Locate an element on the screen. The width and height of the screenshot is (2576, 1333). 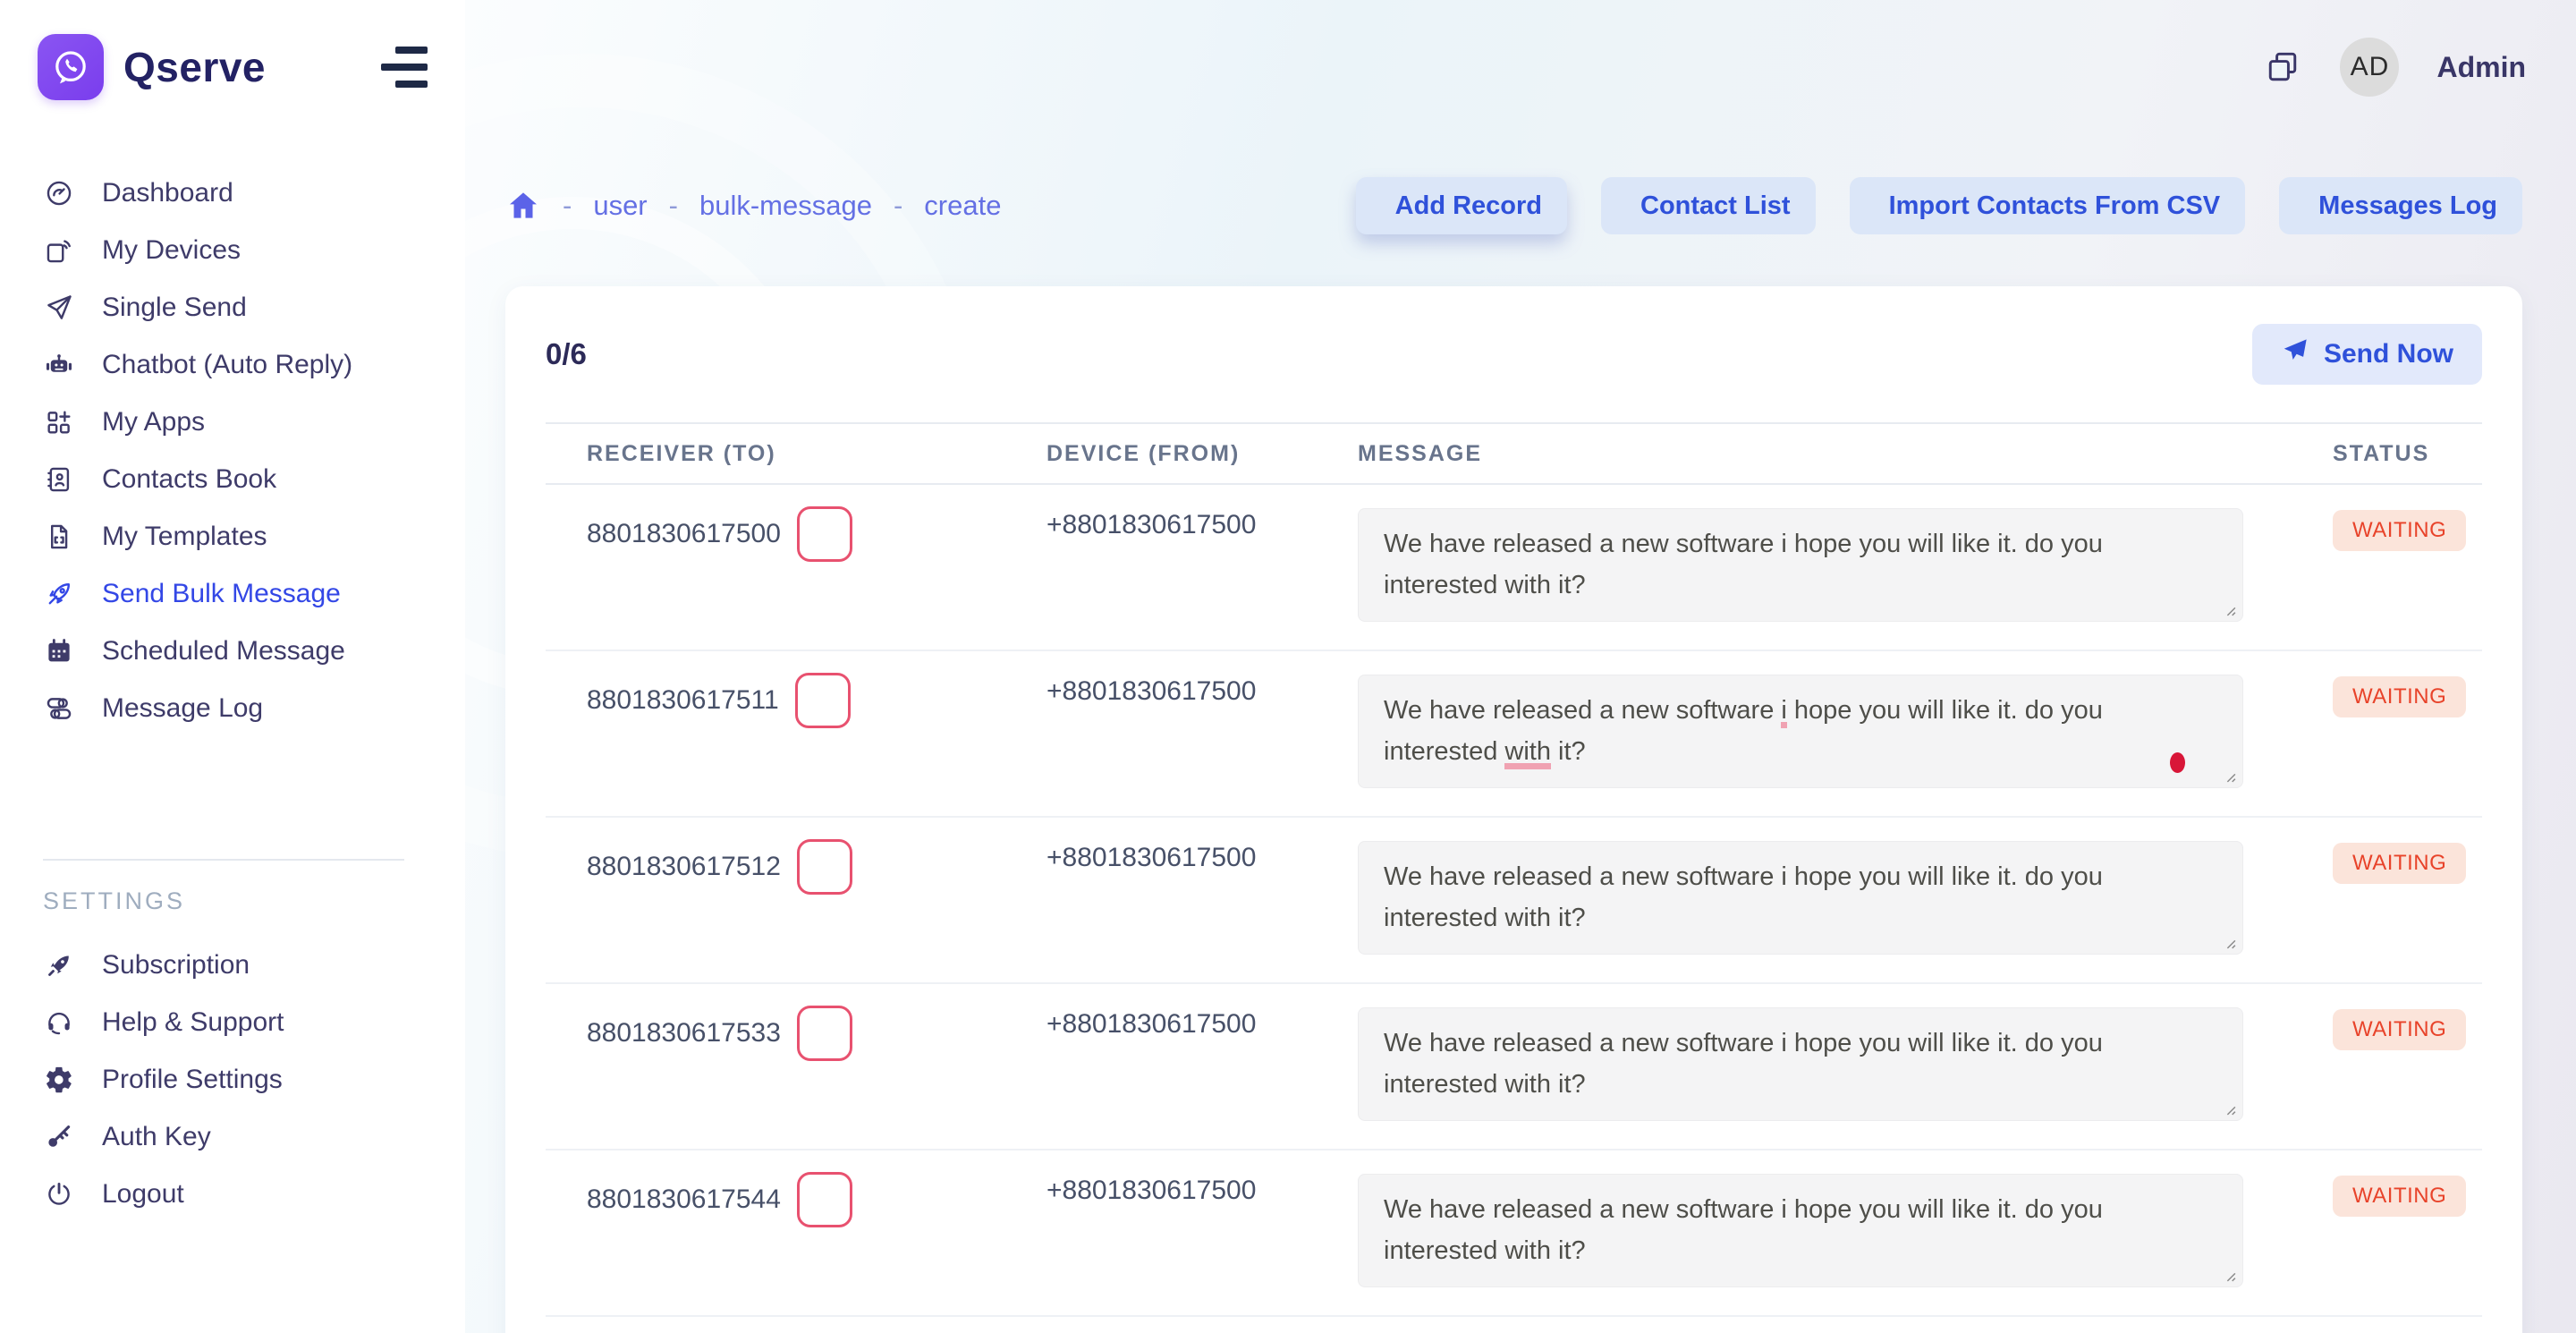
user-name: Admin is located at coordinates (2481, 66).